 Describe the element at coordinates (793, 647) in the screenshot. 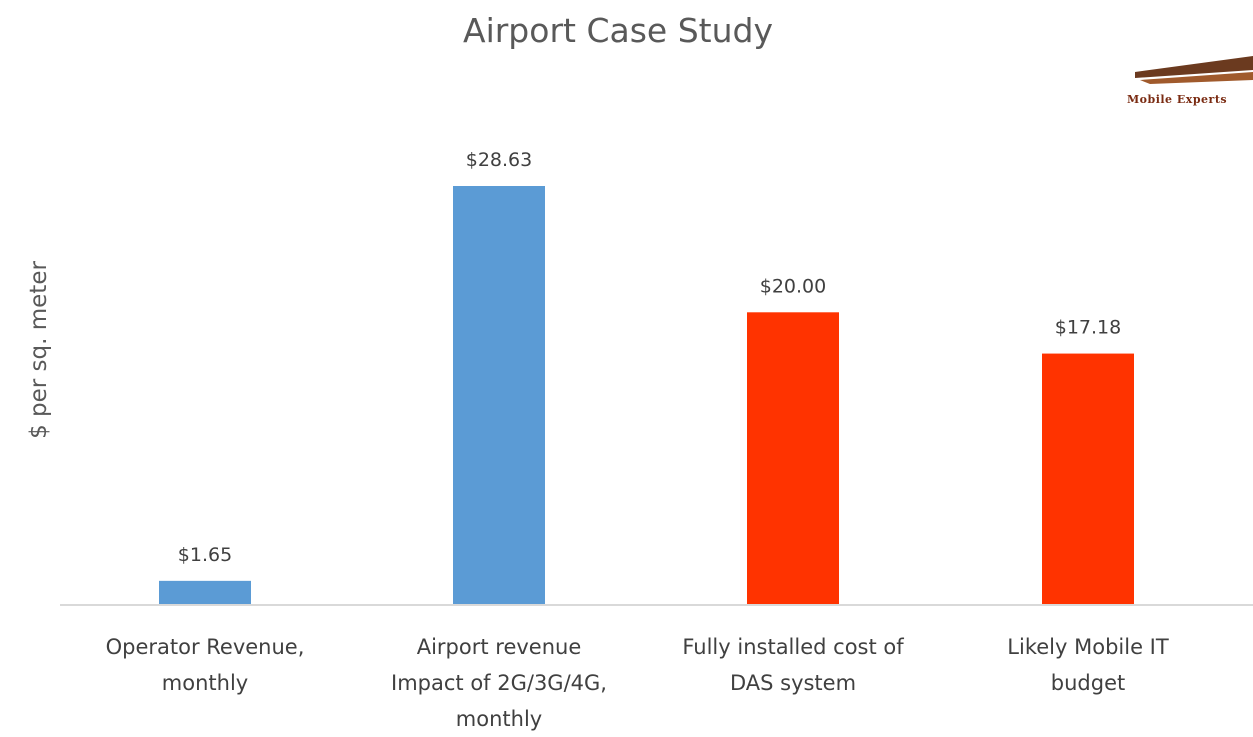

I see `category-label-line: Fully installed cost of` at that location.